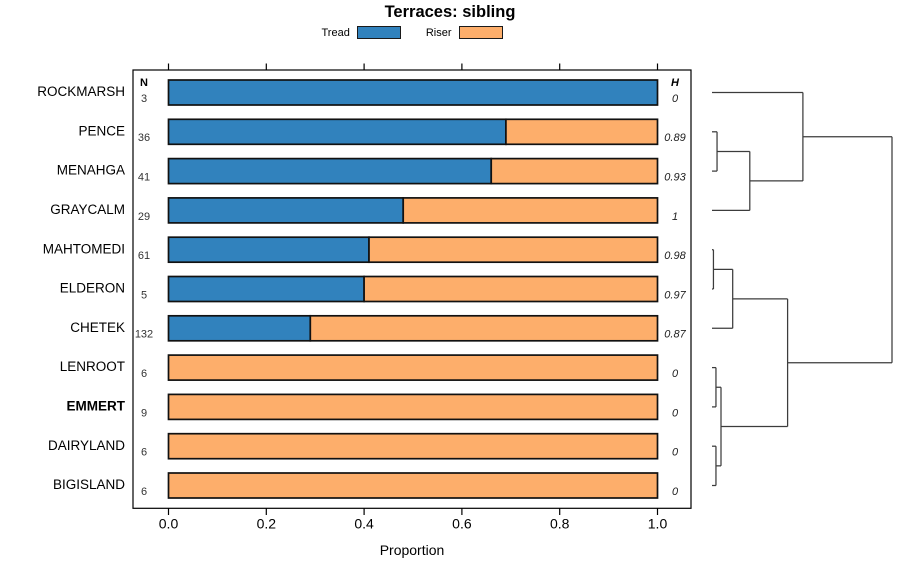 Image resolution: width=900 pixels, height=580 pixels. Describe the element at coordinates (675, 295) in the screenshot. I see `h-value: 0.97` at that location.